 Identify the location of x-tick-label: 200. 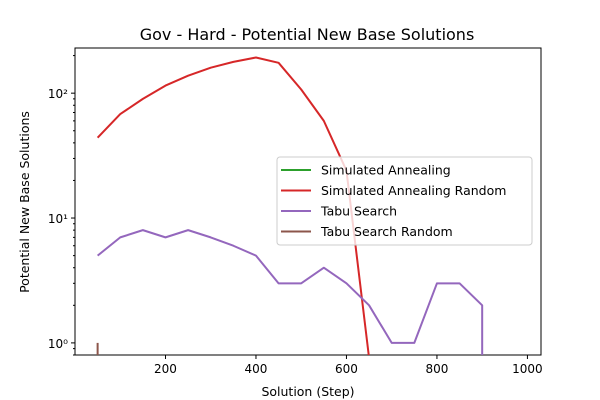
(165, 369).